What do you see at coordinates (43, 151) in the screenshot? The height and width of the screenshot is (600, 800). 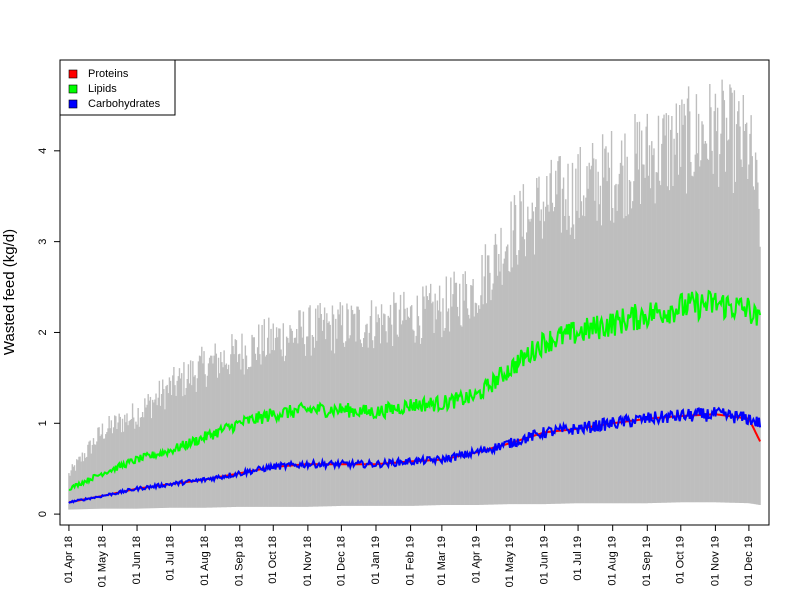 I see `y-tick-label: 4` at bounding box center [43, 151].